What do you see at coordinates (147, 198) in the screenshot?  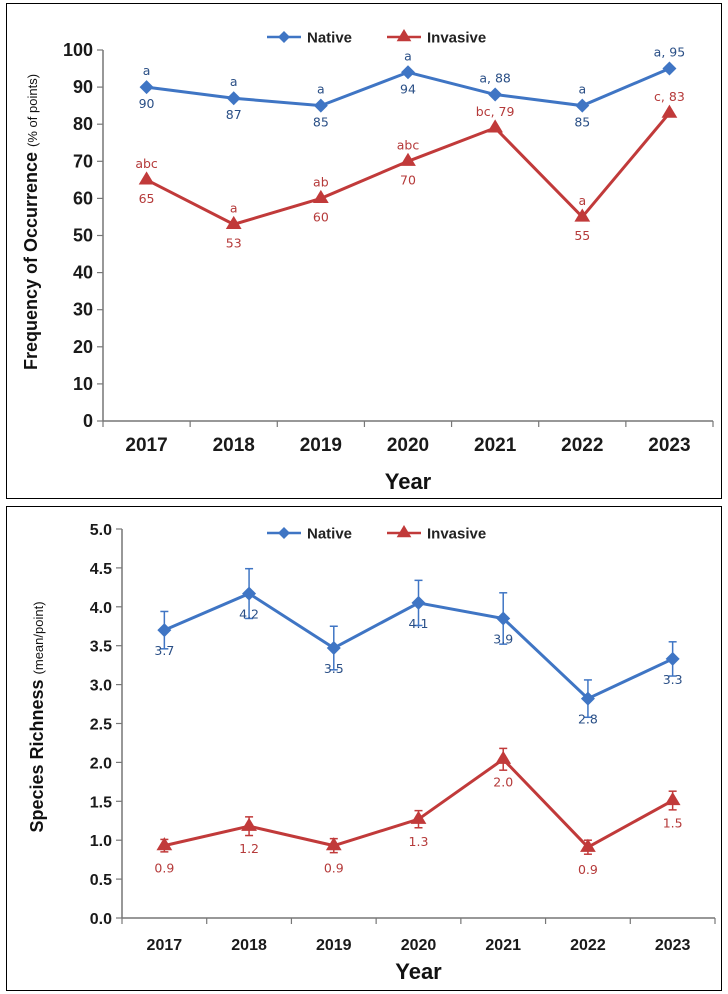 I see `data-label: 65` at bounding box center [147, 198].